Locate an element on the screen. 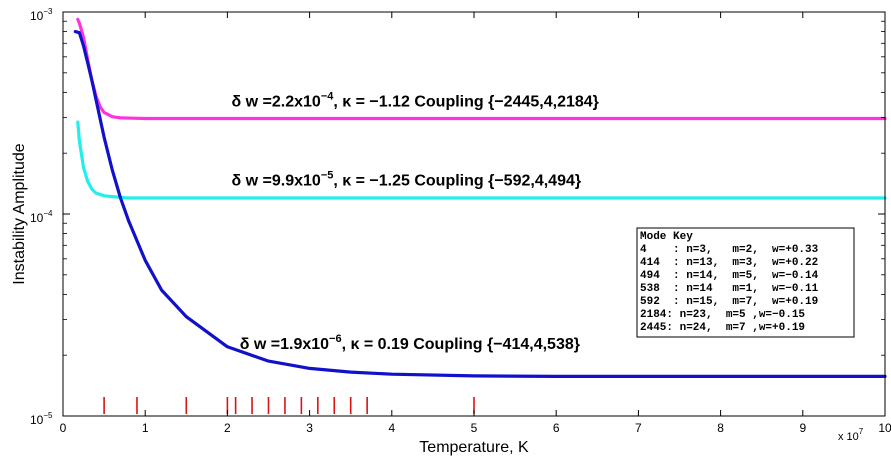  y-axis-label: Instability Amplitude is located at coordinates (19, 214).